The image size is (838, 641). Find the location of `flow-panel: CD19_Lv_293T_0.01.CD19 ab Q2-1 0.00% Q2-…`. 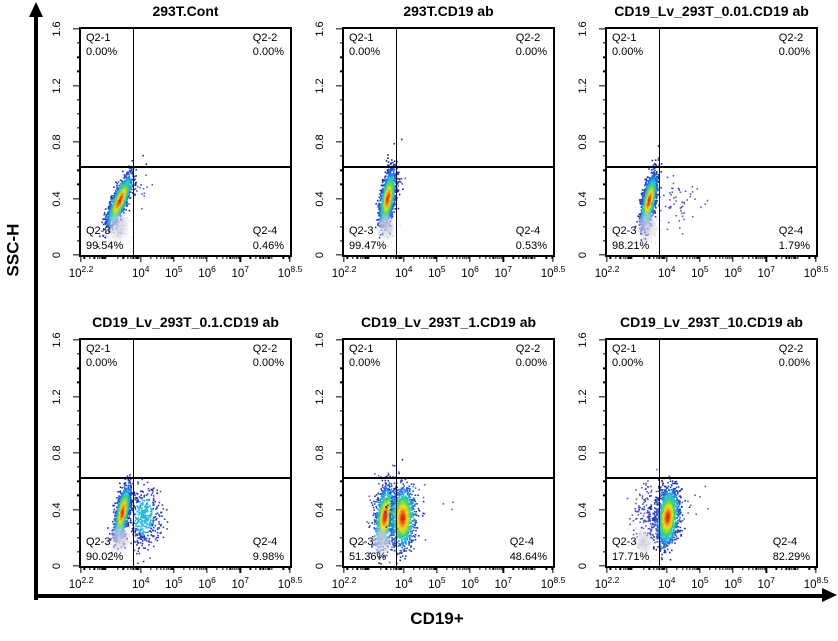

flow-panel: CD19_Lv_293T_0.01.CD19 ab Q2-1 0.00% Q2-… is located at coordinates (706, 144).